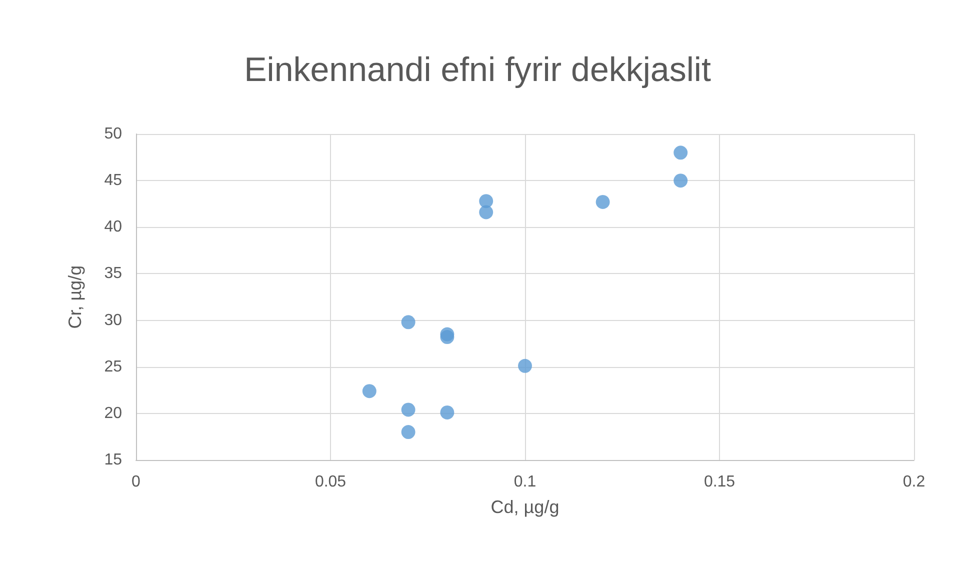 The height and width of the screenshot is (581, 955). What do you see at coordinates (75, 297) in the screenshot?
I see `y-axis-title: Cr, µg/g` at bounding box center [75, 297].